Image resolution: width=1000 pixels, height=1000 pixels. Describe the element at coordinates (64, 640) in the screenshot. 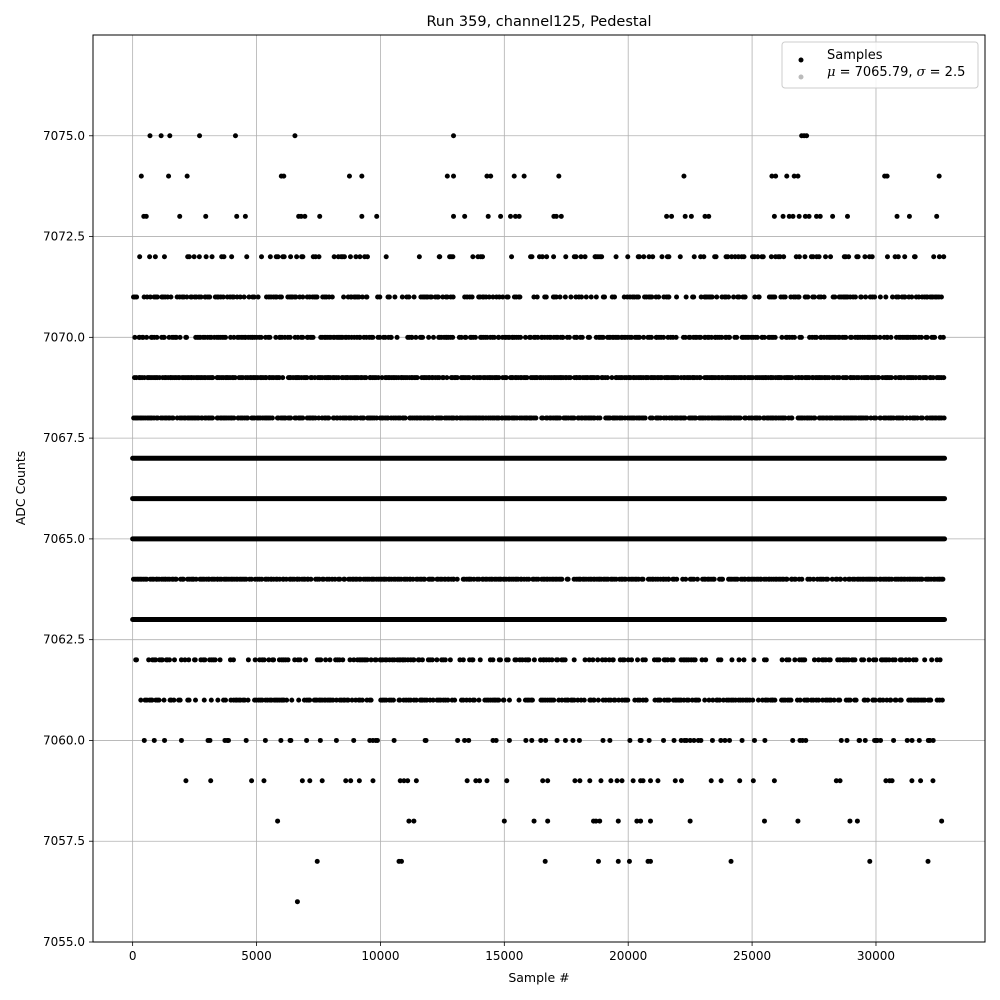

I see `y-tick-label: 7062.5` at that location.